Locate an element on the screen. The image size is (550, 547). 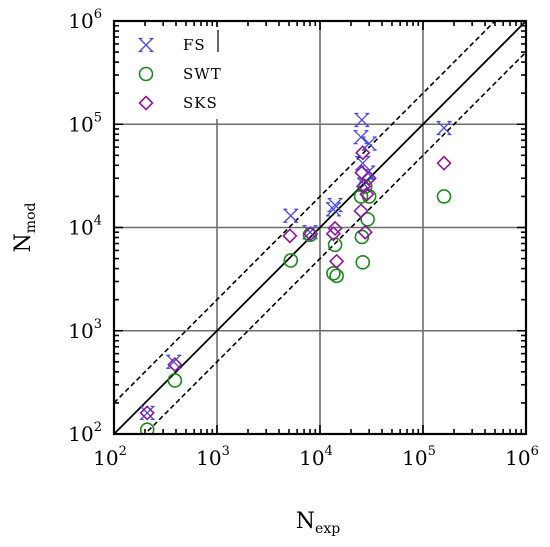
point-fs-3-stroke-b is located at coordinates (290, 215).